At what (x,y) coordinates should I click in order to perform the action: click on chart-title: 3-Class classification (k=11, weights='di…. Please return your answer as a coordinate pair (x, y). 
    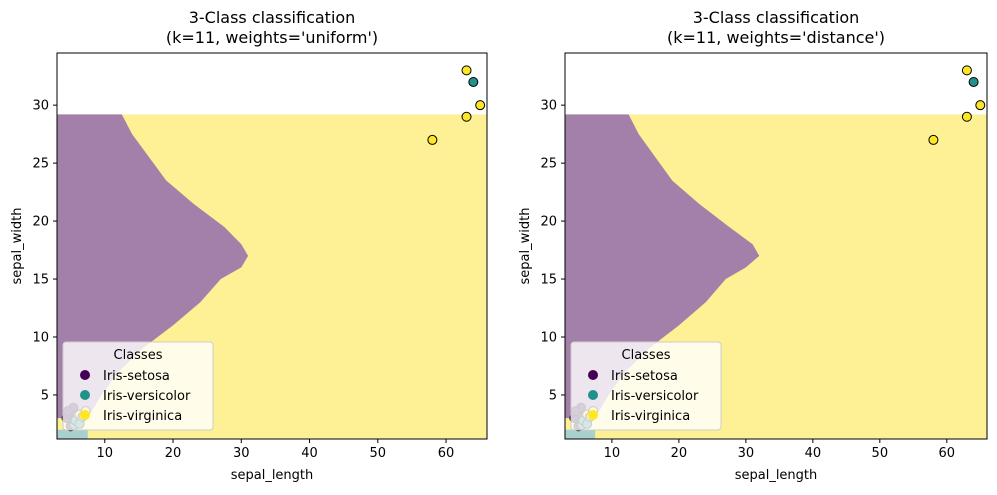
    Looking at the image, I should click on (776, 27).